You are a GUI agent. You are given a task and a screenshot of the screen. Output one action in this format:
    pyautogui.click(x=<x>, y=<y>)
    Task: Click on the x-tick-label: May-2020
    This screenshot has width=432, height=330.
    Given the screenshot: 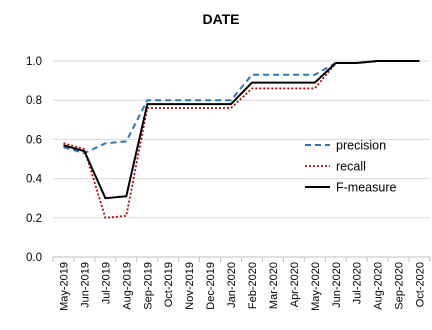 What is the action you would take?
    pyautogui.click(x=316, y=286)
    